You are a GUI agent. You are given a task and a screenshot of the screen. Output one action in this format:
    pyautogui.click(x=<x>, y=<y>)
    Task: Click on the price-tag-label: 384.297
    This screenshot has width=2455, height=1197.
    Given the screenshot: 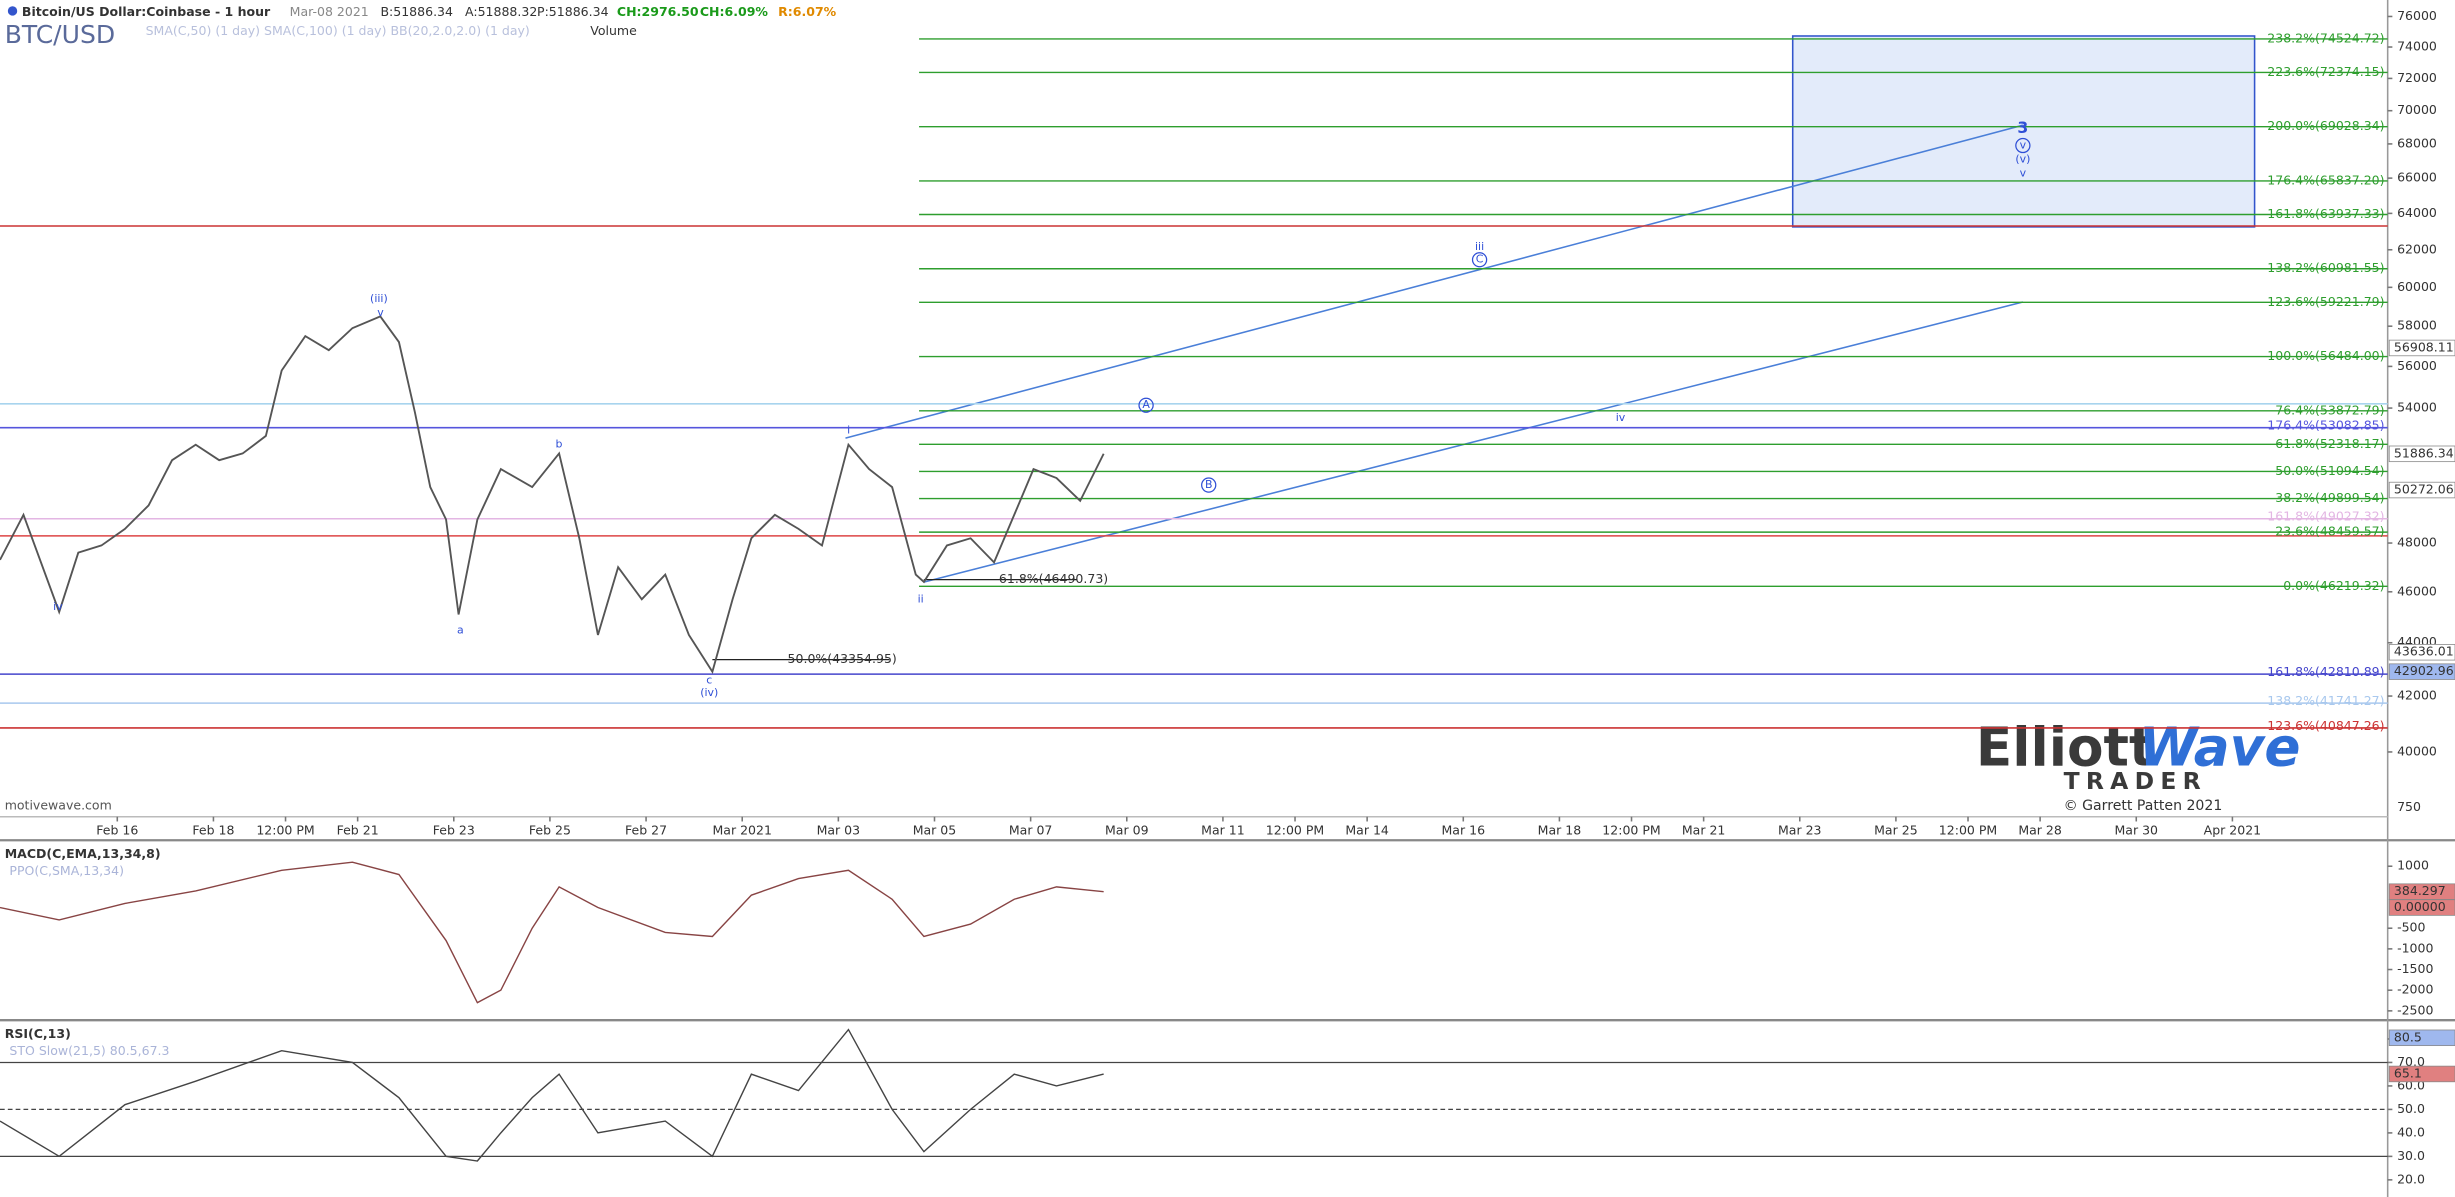 What is the action you would take?
    pyautogui.click(x=2420, y=890)
    